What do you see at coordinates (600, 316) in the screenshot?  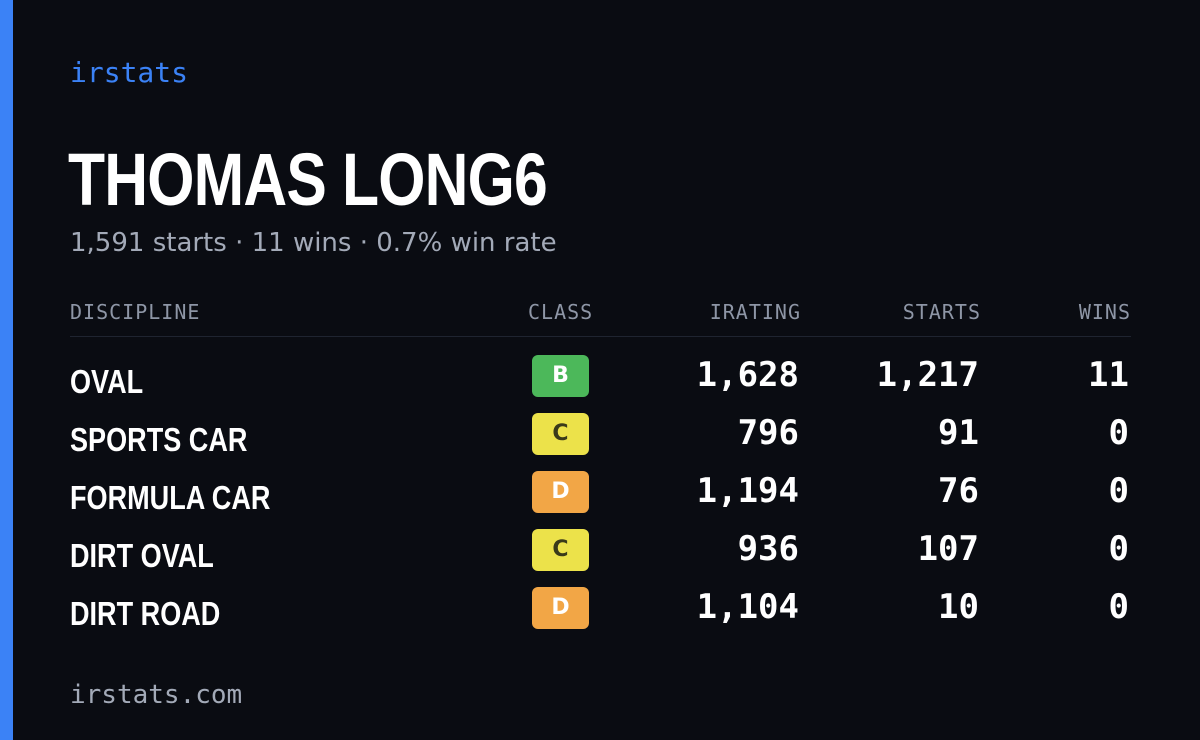 I see `table-header: DISCIPLINE CLASS IRATING STARTS WINS` at bounding box center [600, 316].